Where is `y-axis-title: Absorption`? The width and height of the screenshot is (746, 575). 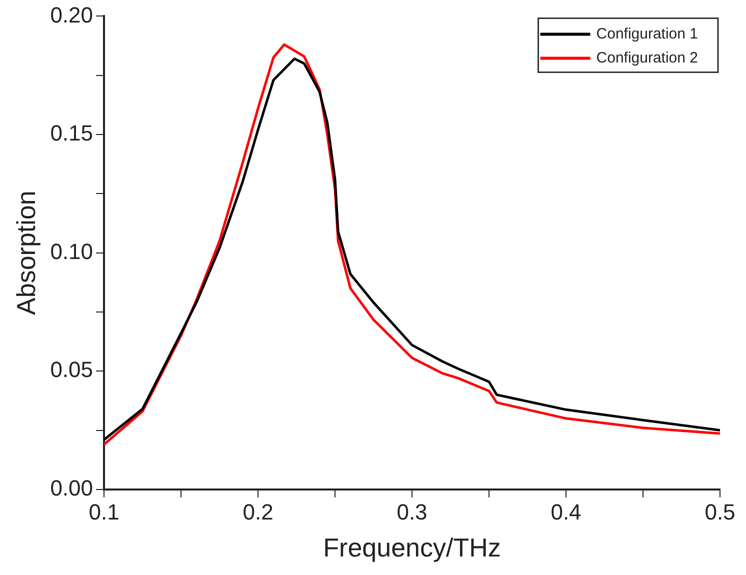
y-axis-title: Absorption is located at coordinates (25, 252).